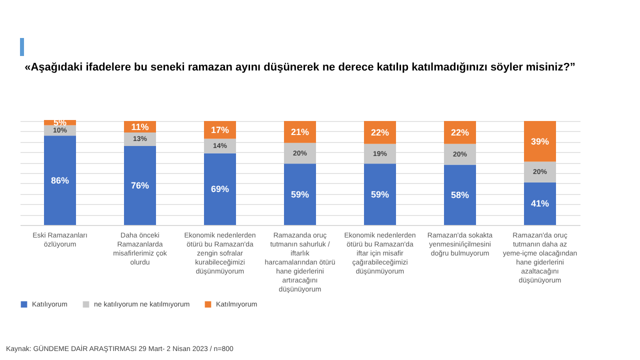 The height and width of the screenshot is (360, 640). I want to click on data-label: 86%, so click(60, 180).